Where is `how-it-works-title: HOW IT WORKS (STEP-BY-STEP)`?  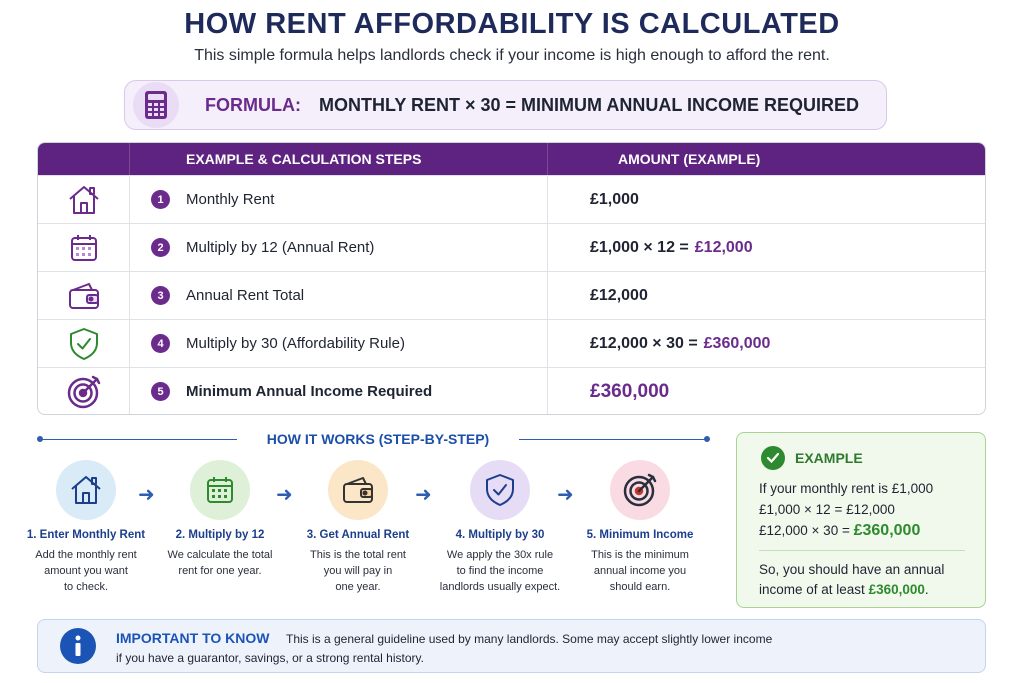 how-it-works-title: HOW IT WORKS (STEP-BY-STEP) is located at coordinates (378, 439).